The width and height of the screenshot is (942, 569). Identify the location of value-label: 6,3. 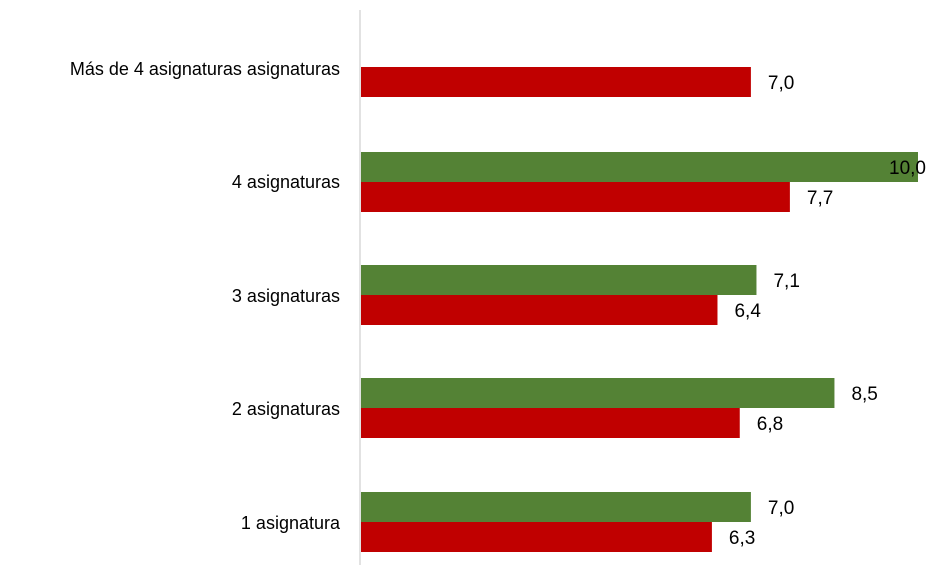
(742, 538).